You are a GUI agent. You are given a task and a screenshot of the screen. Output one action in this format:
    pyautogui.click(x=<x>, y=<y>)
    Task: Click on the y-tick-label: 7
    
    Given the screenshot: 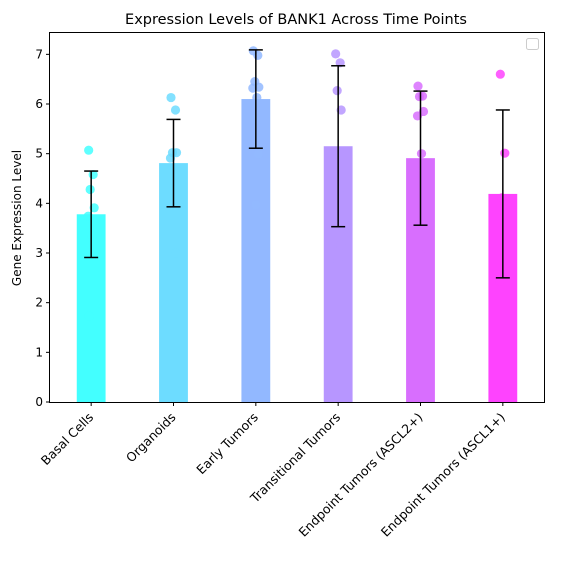 What is the action you would take?
    pyautogui.click(x=39, y=54)
    